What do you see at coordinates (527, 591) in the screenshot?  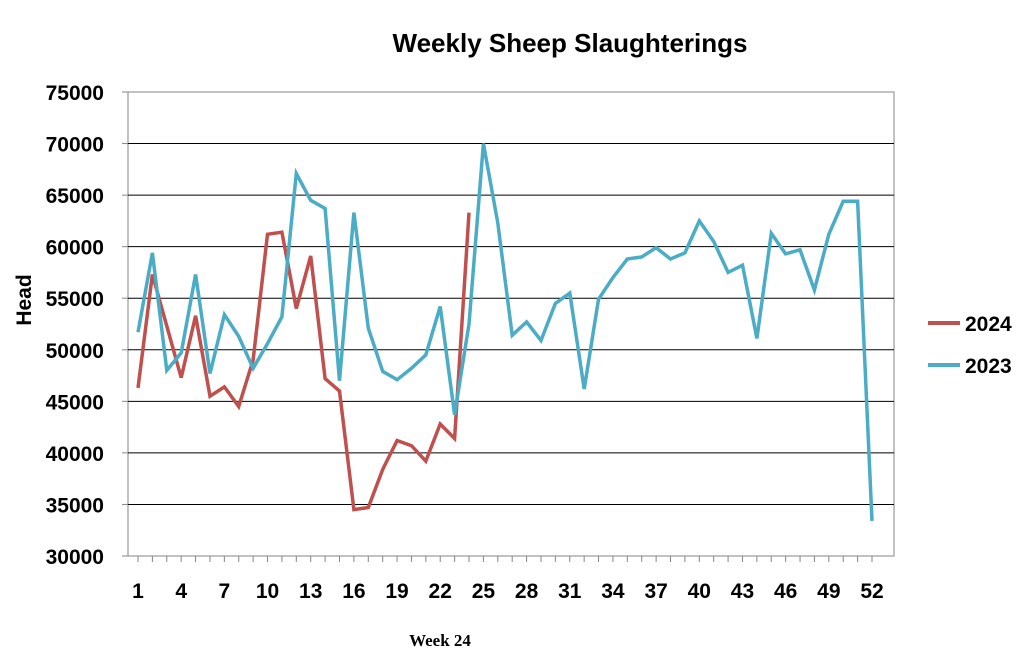 I see `x-tick-label: 28` at bounding box center [527, 591].